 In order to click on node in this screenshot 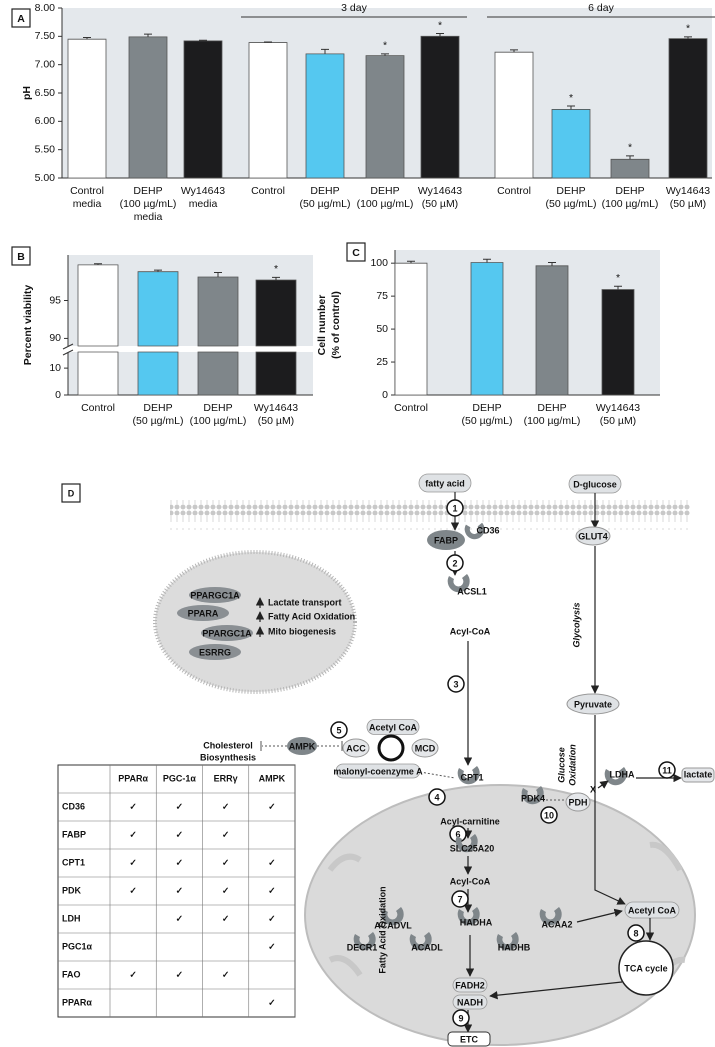, I will do `click(578, 802)`.